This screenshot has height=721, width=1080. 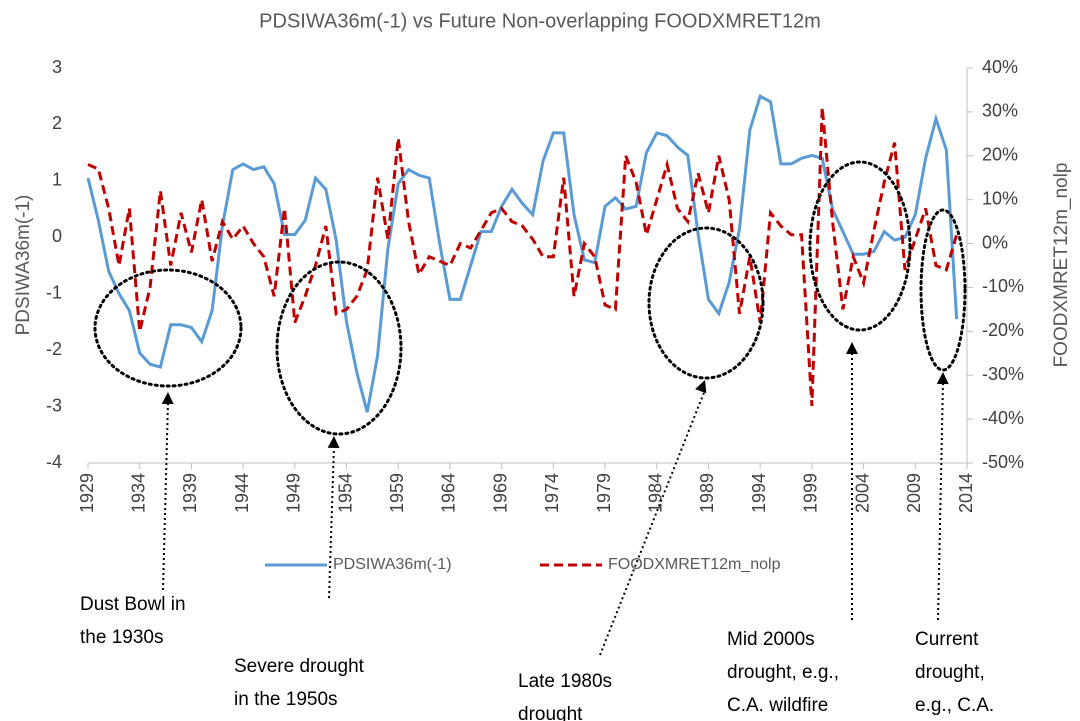 What do you see at coordinates (23, 265) in the screenshot?
I see `y-axis-label: PDSIWA36m(-1)` at bounding box center [23, 265].